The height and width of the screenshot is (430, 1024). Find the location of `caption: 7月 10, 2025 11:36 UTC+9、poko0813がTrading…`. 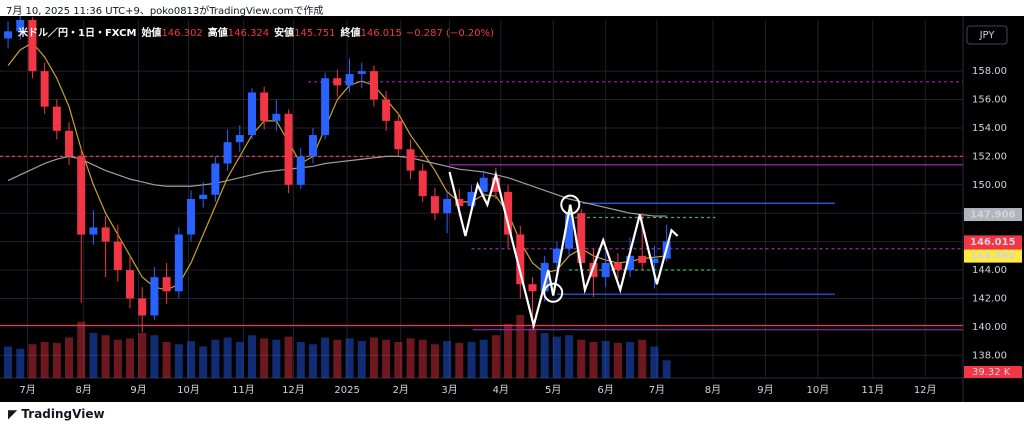

caption: 7月 10, 2025 11:36 UTC+9、poko0813がTrading… is located at coordinates (165, 11).